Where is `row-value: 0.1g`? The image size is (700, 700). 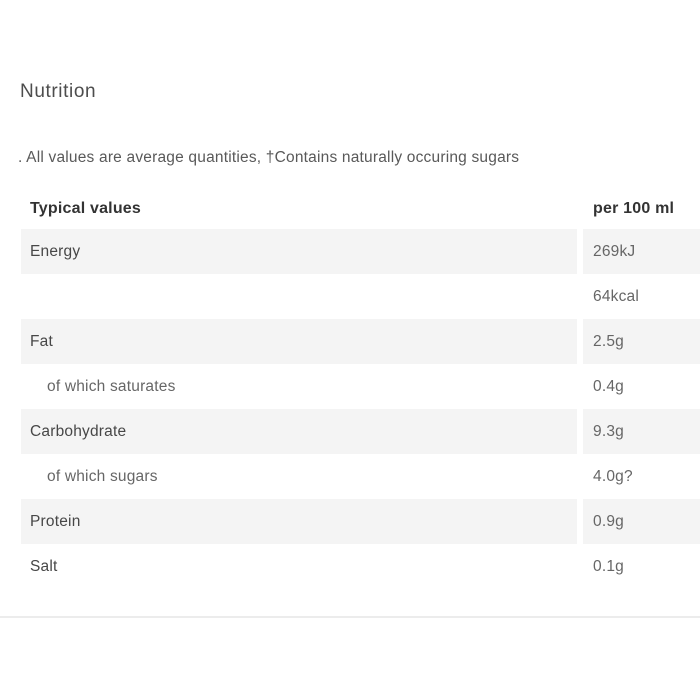
row-value: 0.1g is located at coordinates (608, 566).